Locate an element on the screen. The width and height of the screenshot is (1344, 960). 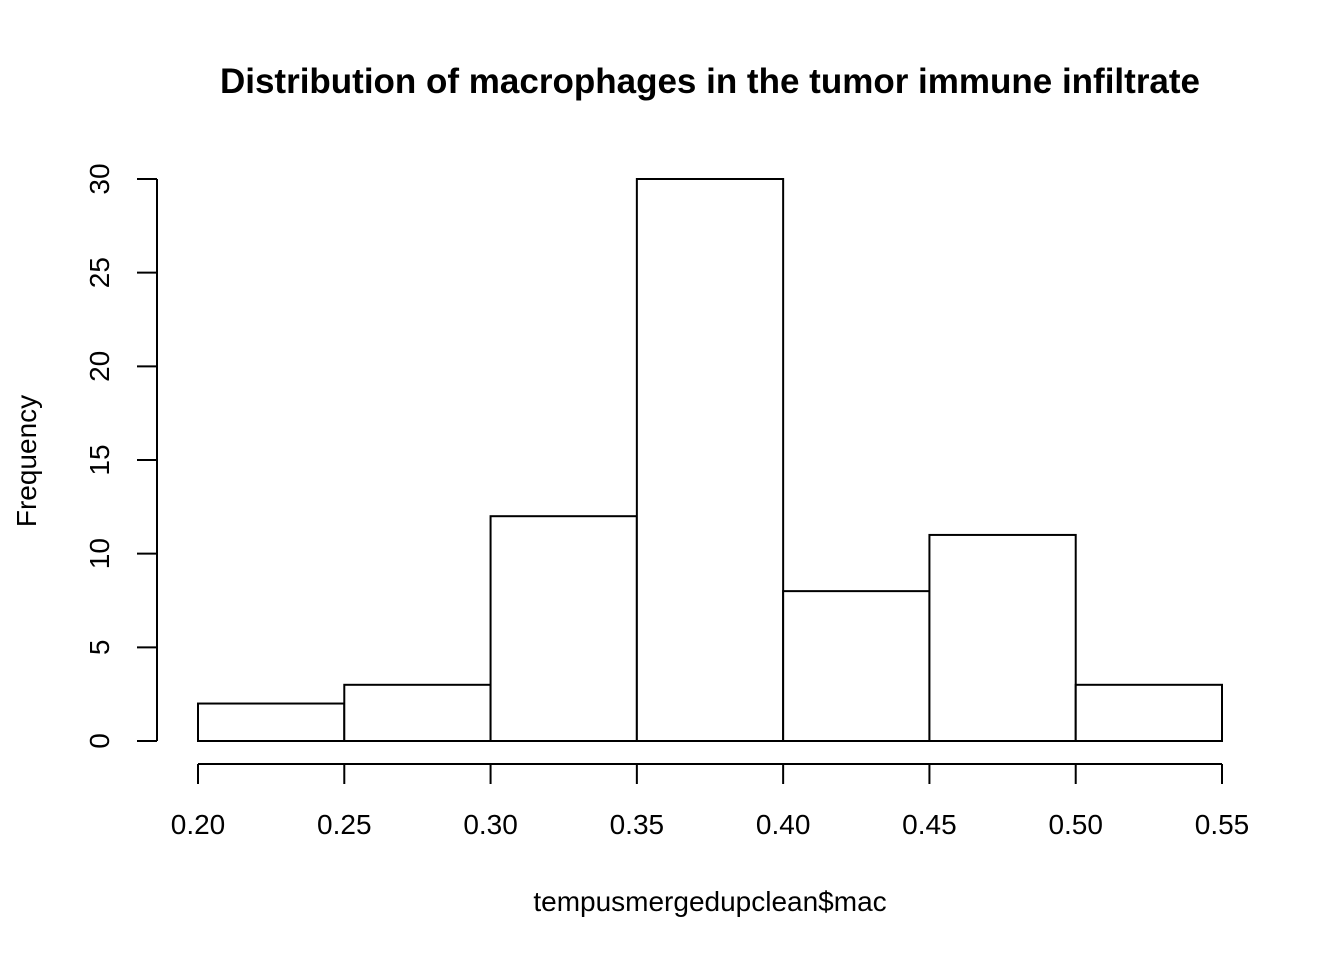
y-tick-label: 30 is located at coordinates (99, 178).